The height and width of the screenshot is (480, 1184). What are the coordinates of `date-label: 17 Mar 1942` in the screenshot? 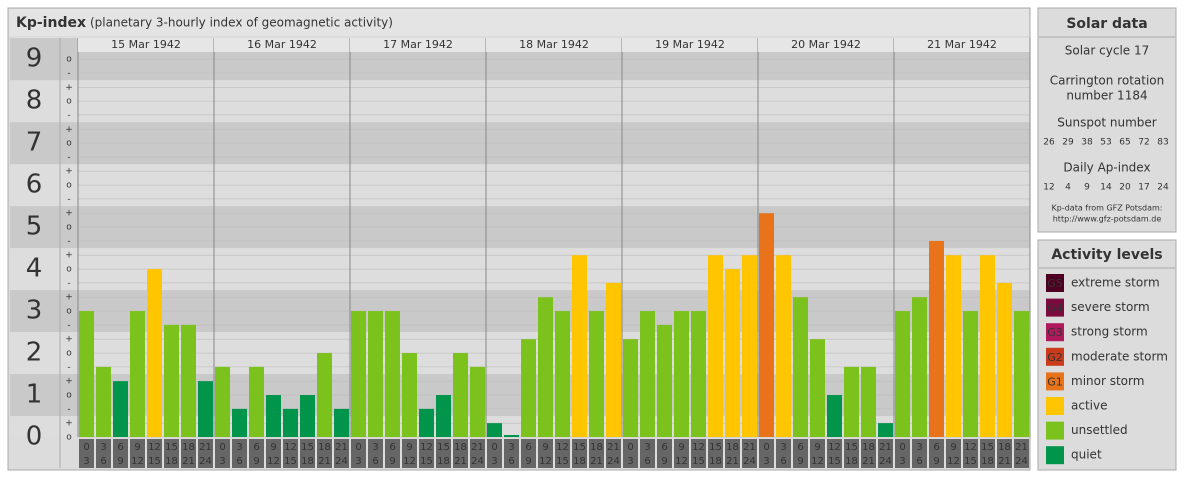 It's located at (418, 44).